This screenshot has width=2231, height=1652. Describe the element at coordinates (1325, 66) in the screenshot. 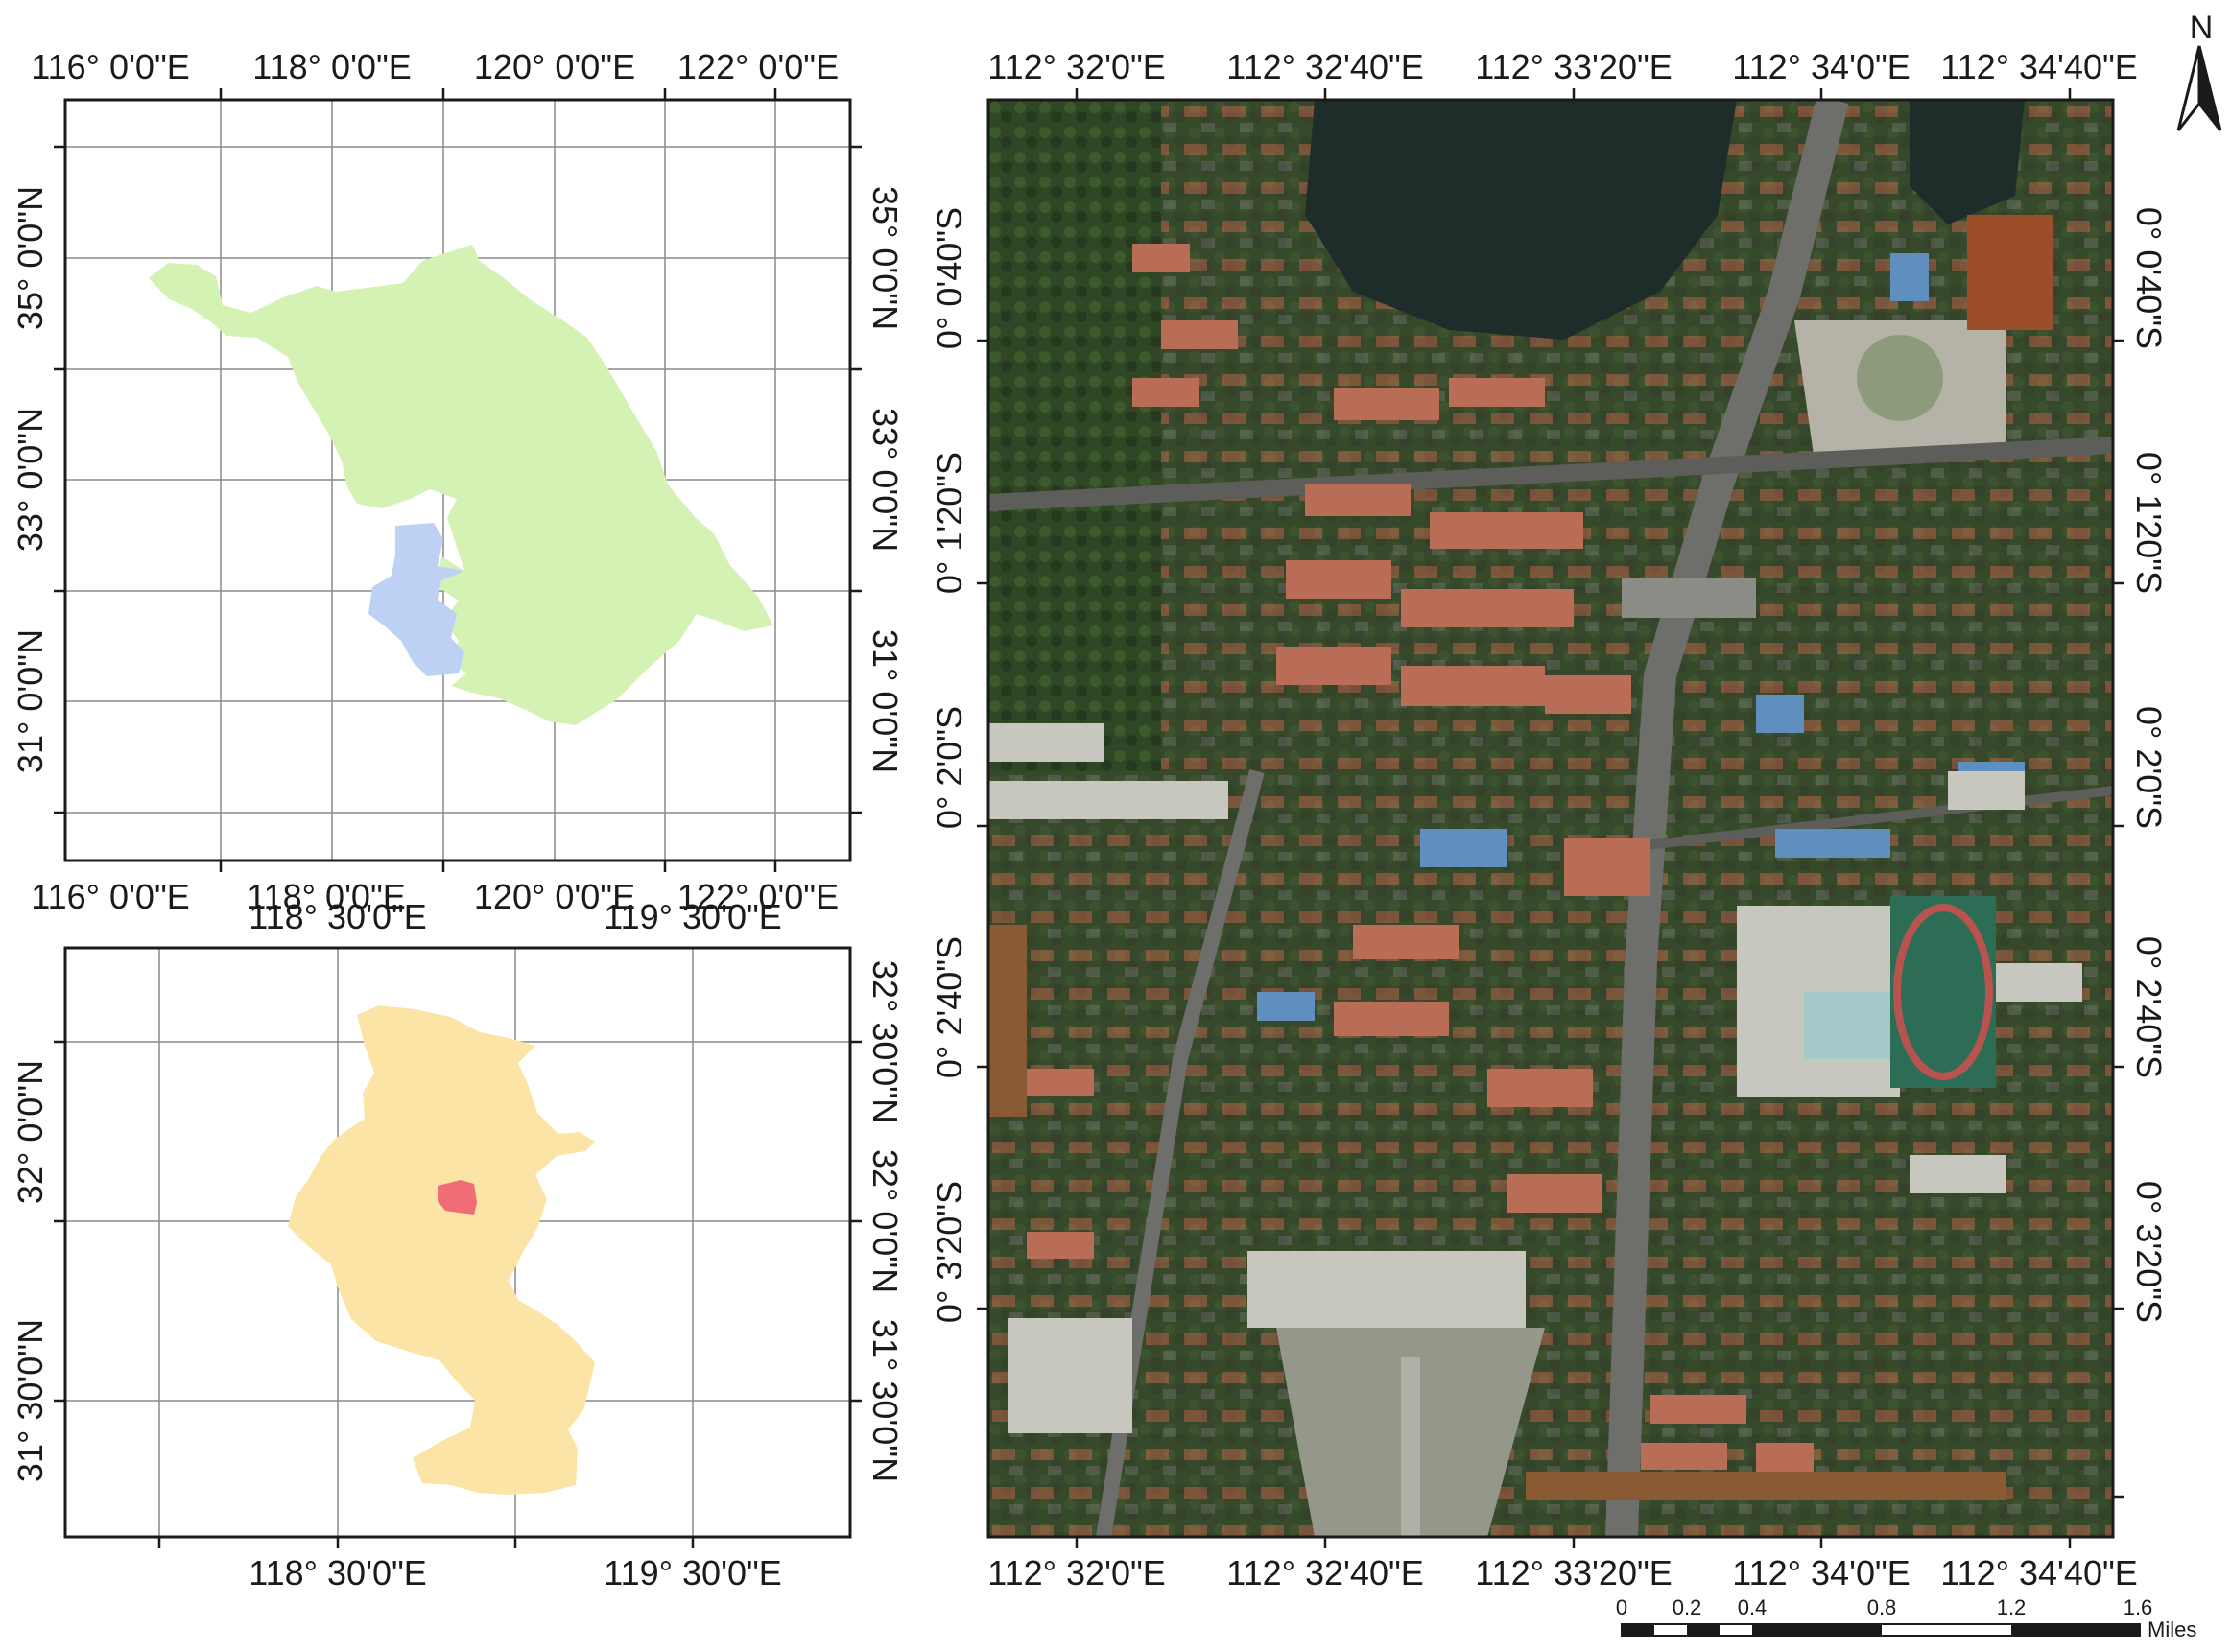

I see `imagery-top-label: 112° 32'40"E` at that location.